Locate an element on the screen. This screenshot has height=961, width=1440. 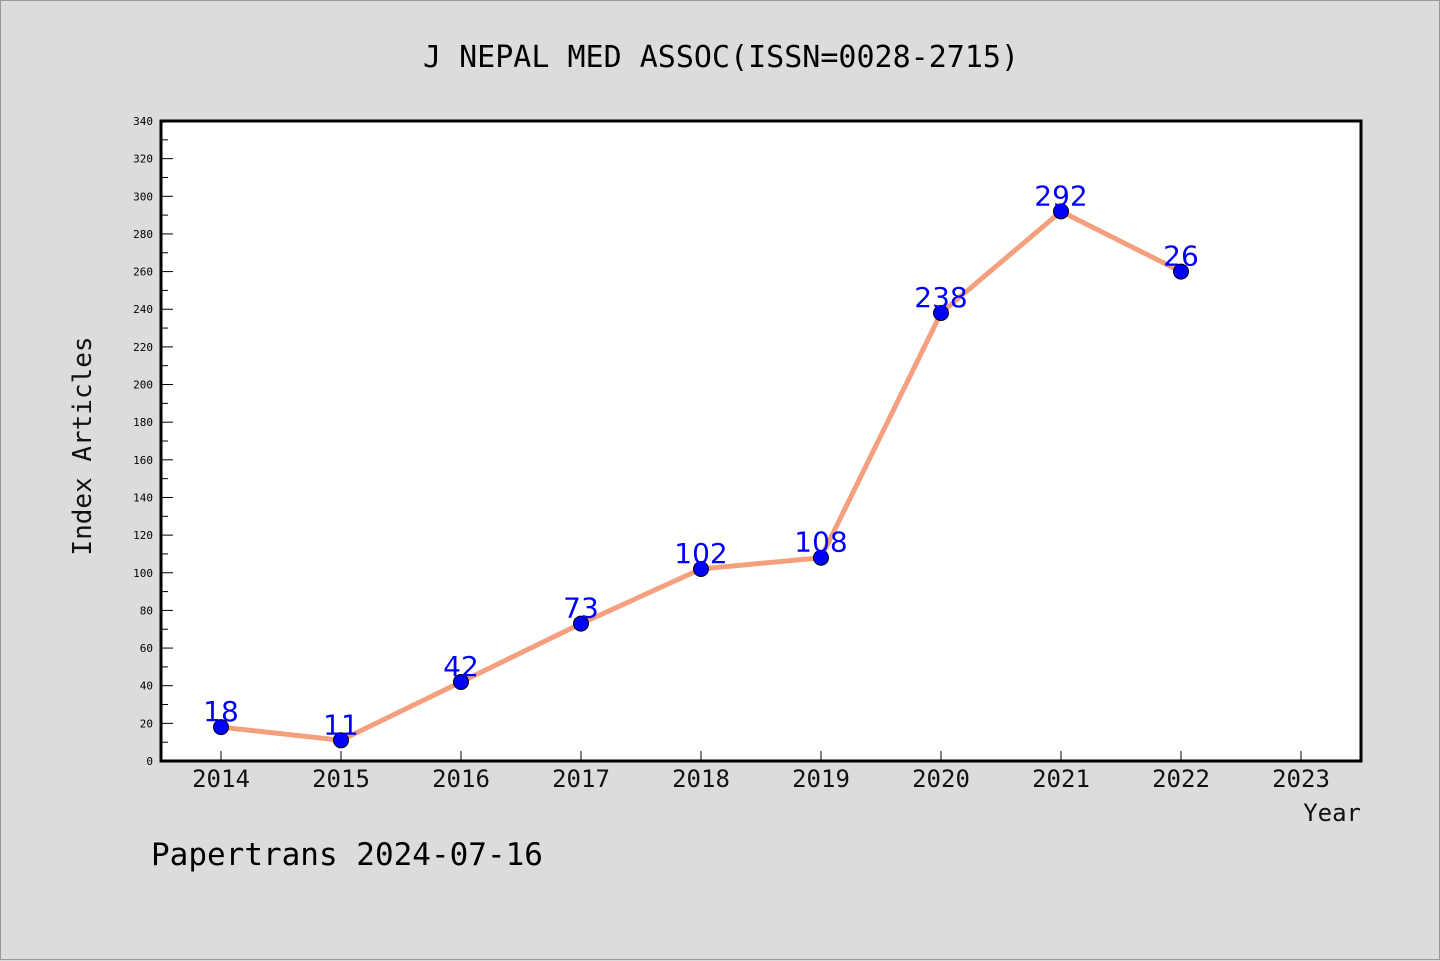
y-tick-label: 100 is located at coordinates (143, 573).